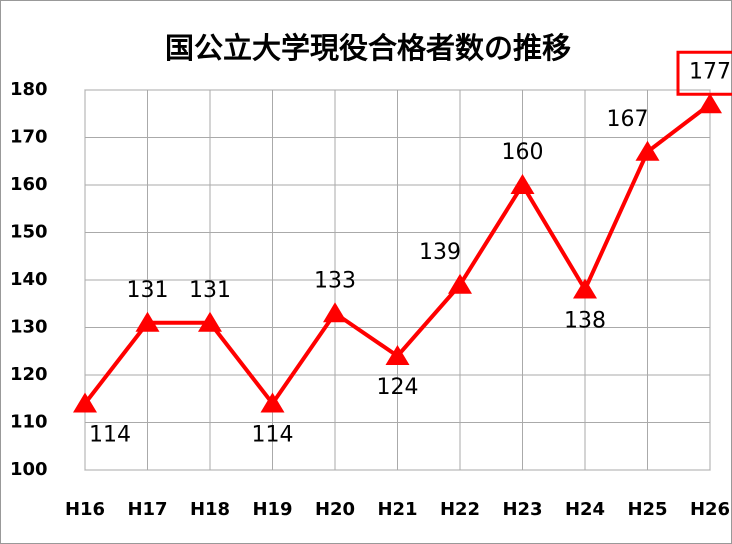 This screenshot has width=732, height=544. Describe the element at coordinates (710, 71) in the screenshot. I see `data-label: 177` at that location.